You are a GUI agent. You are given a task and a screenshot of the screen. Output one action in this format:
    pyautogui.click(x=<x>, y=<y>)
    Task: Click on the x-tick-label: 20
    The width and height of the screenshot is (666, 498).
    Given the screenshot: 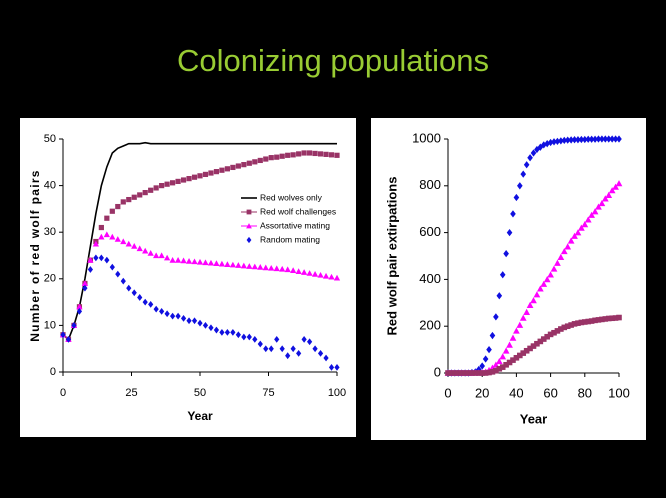 What is the action you would take?
    pyautogui.click(x=482, y=392)
    